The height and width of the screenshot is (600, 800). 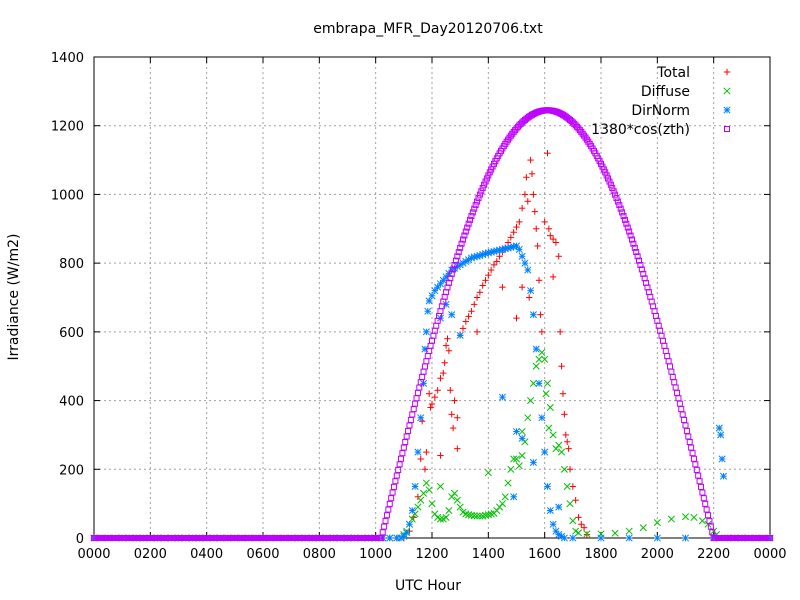 I want to click on legend: Total Diffuse DirNorm 1380*cos(zth), so click(x=661, y=101).